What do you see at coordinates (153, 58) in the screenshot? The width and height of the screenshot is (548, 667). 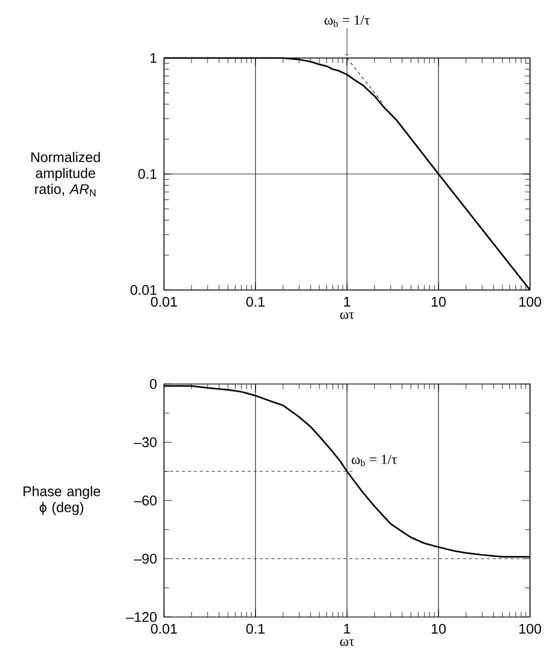 I see `y-tick-label: 1` at bounding box center [153, 58].